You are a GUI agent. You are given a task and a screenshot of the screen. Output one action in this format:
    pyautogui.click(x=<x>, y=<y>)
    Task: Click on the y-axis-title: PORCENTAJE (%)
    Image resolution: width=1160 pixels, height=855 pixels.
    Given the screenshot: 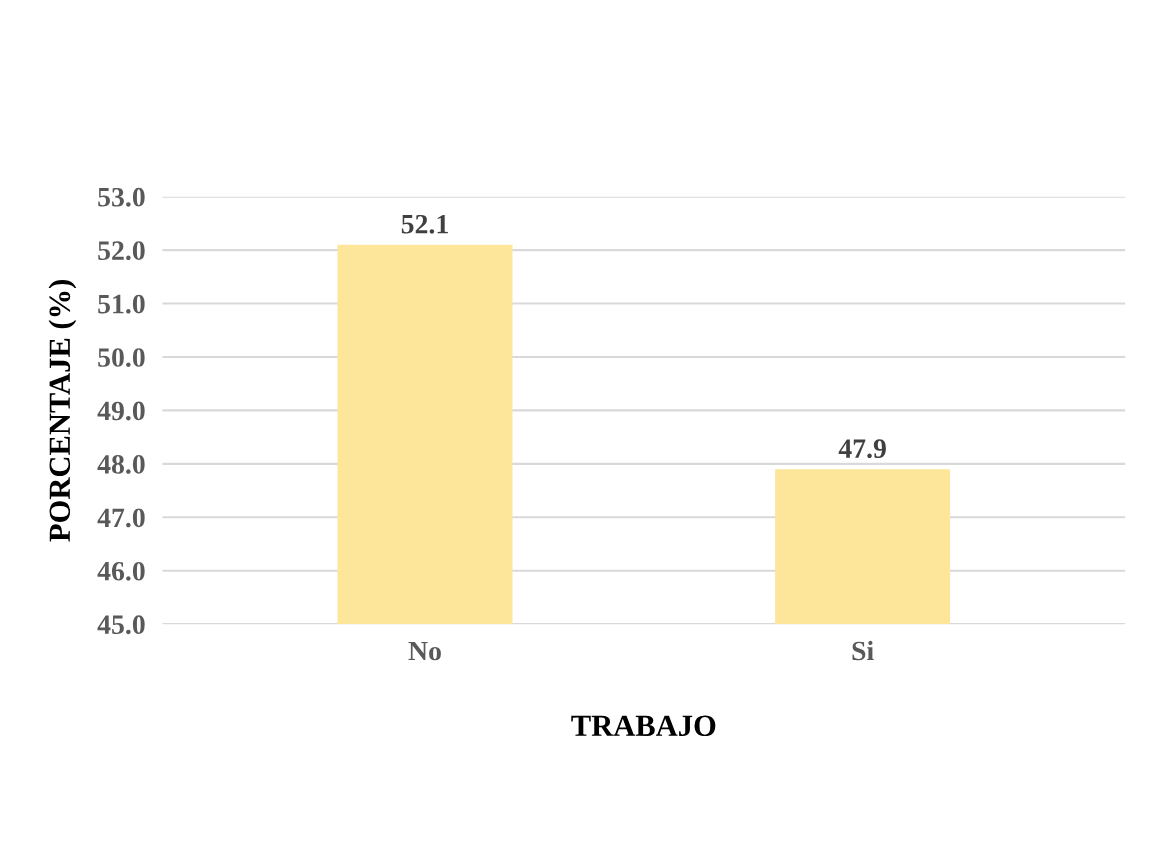 What is the action you would take?
    pyautogui.click(x=62, y=411)
    